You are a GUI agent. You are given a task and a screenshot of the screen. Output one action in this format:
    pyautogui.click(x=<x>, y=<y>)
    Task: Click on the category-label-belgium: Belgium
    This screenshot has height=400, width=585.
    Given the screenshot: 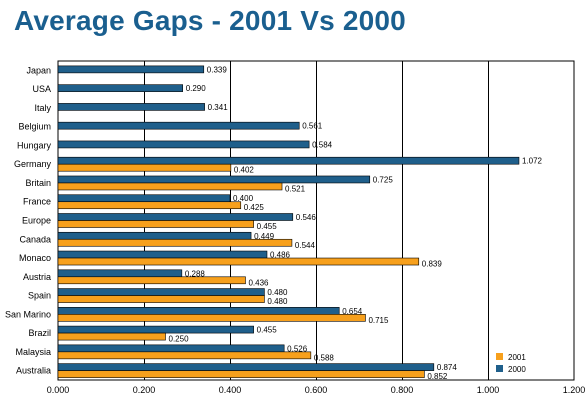 What is the action you would take?
    pyautogui.click(x=34, y=127)
    